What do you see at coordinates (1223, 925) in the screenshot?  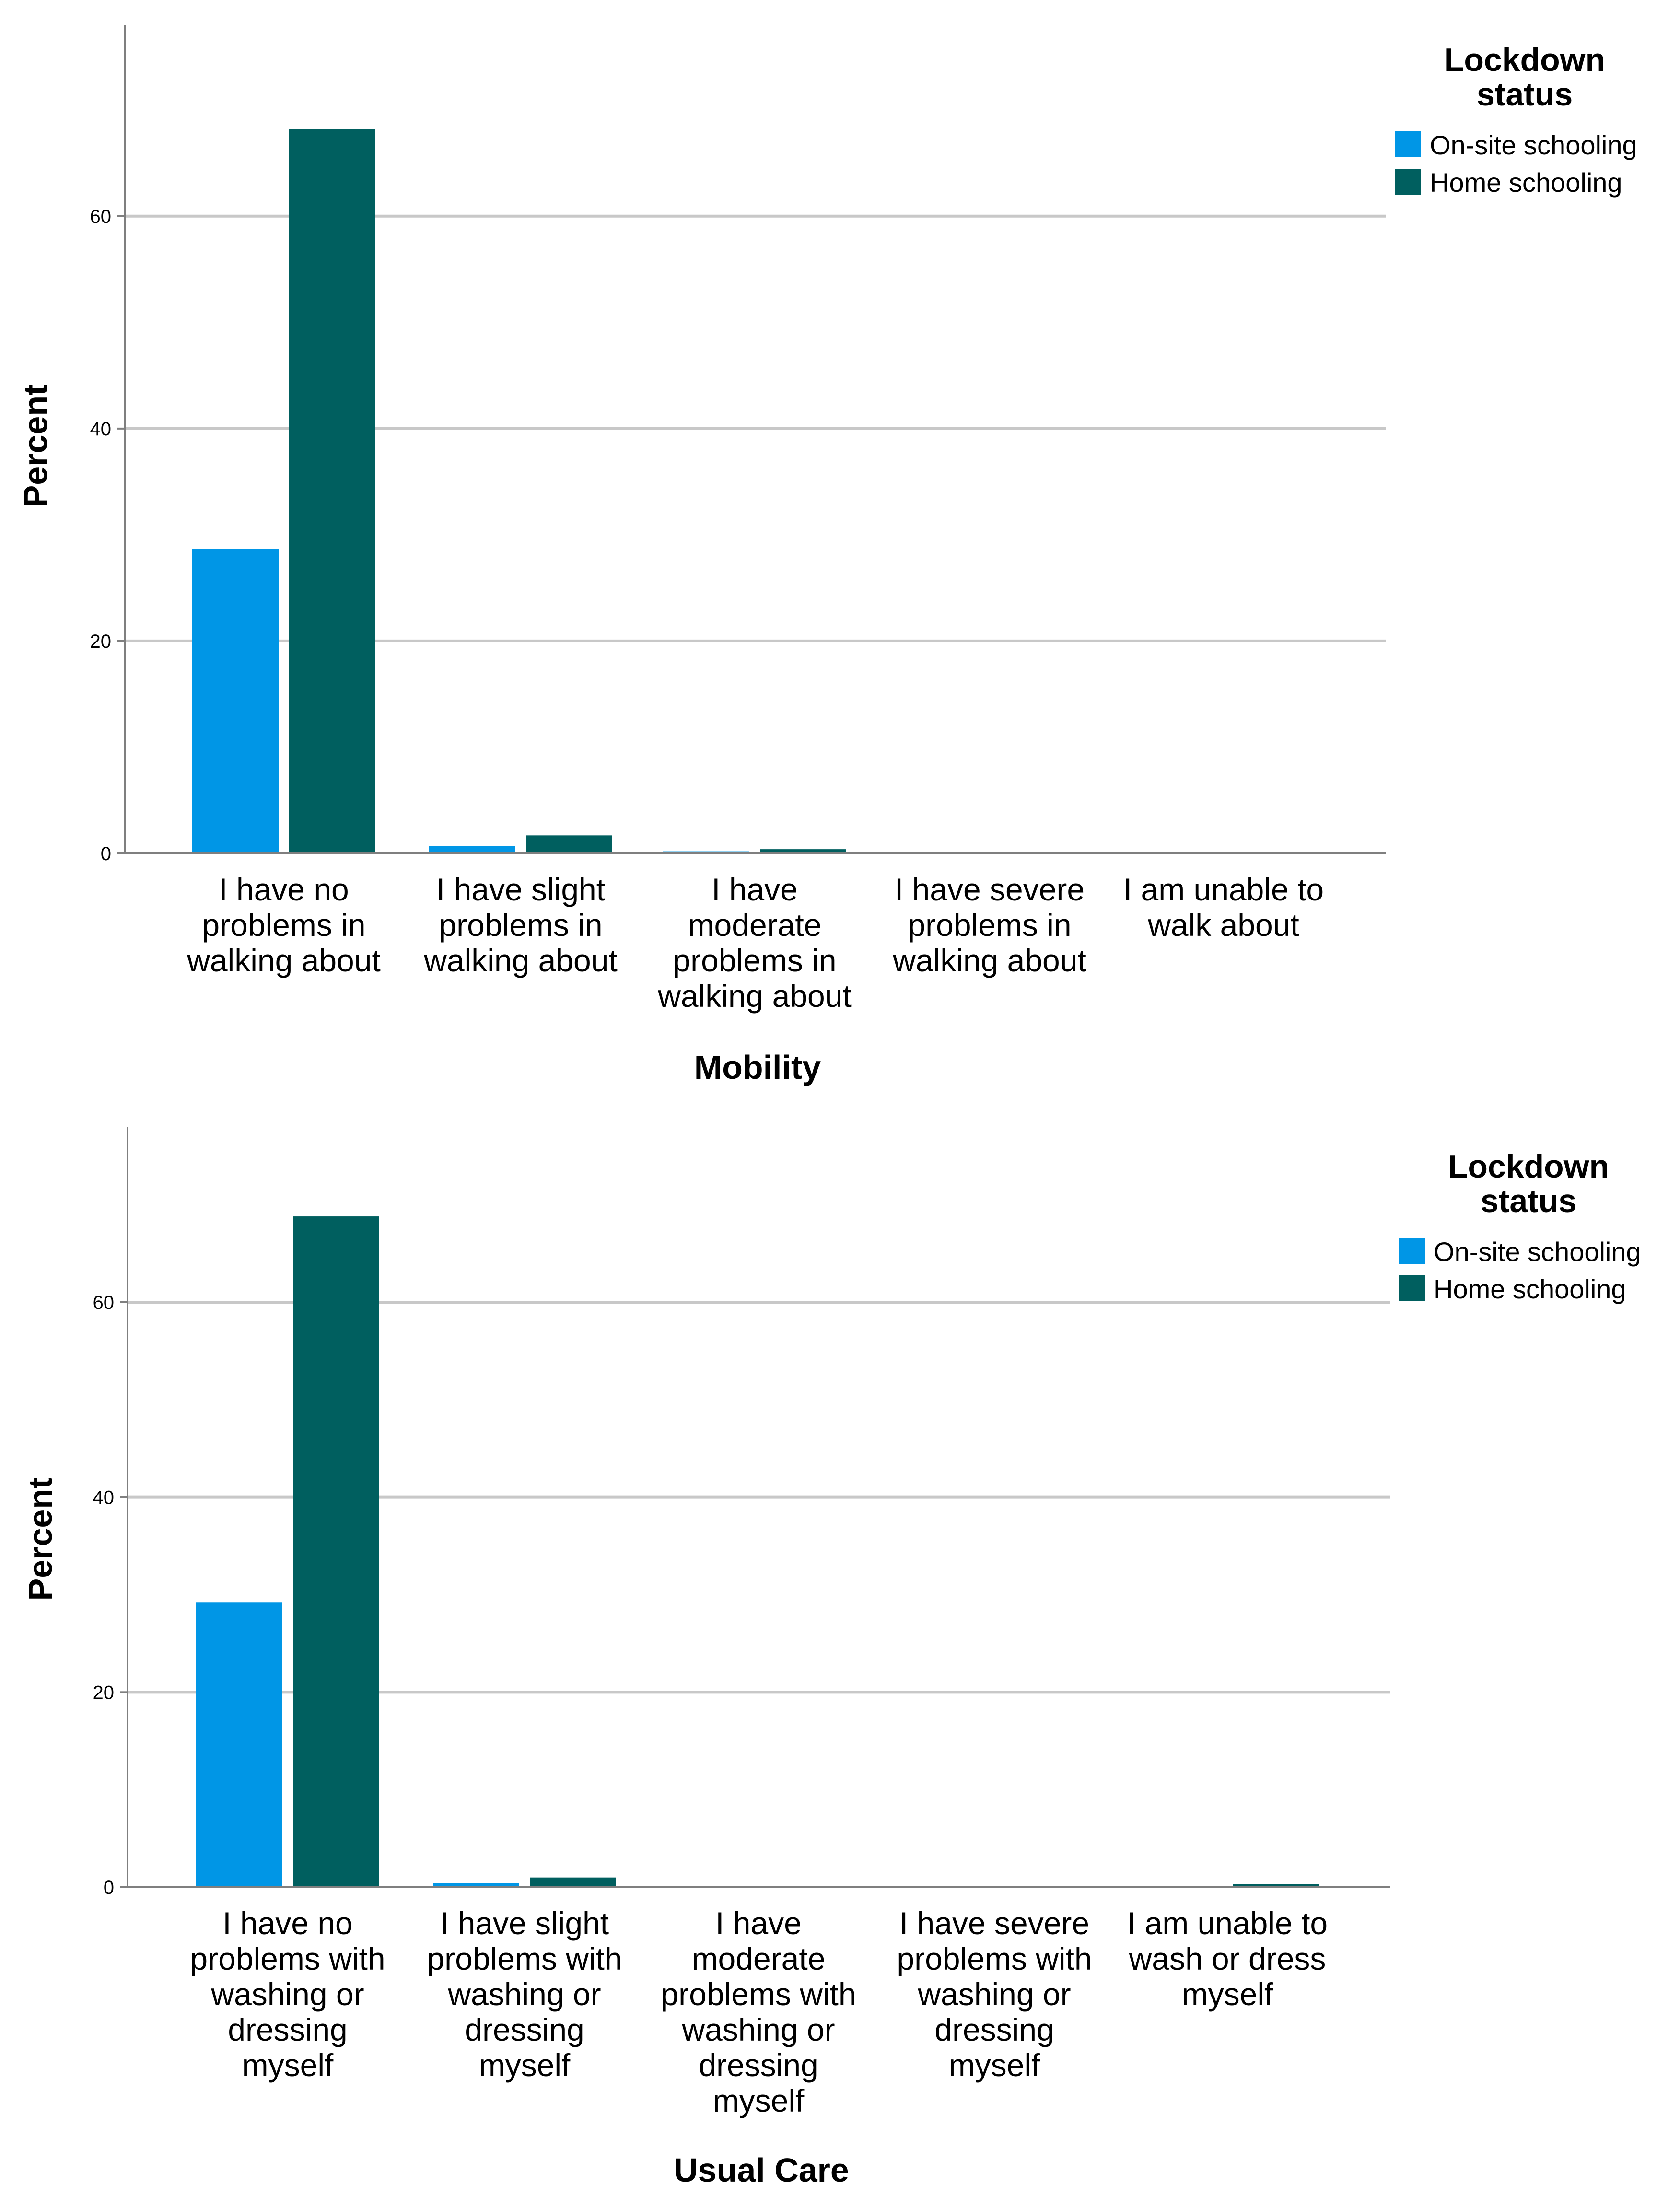 I see `mobility-category-label: walk about` at bounding box center [1223, 925].